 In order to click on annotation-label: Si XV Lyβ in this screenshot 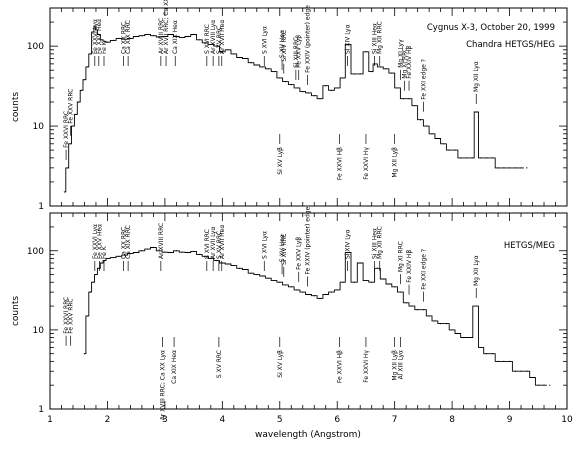, I will do `click(280, 161)`.